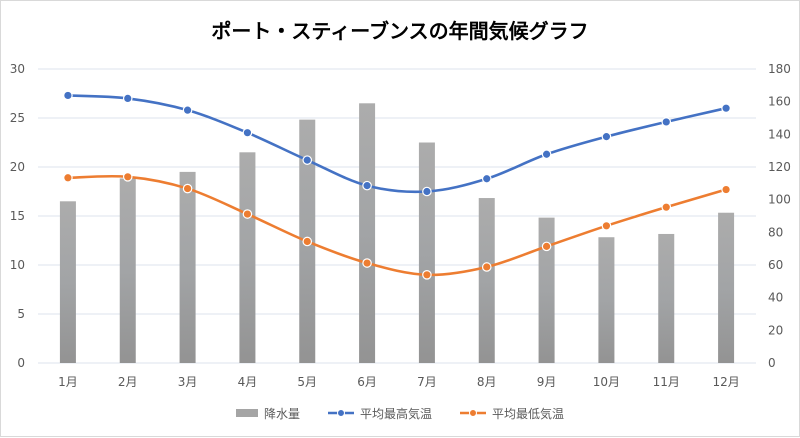 This screenshot has height=438, width=800. What do you see at coordinates (281, 414) in the screenshot?
I see `legend-label: 降水量` at bounding box center [281, 414].